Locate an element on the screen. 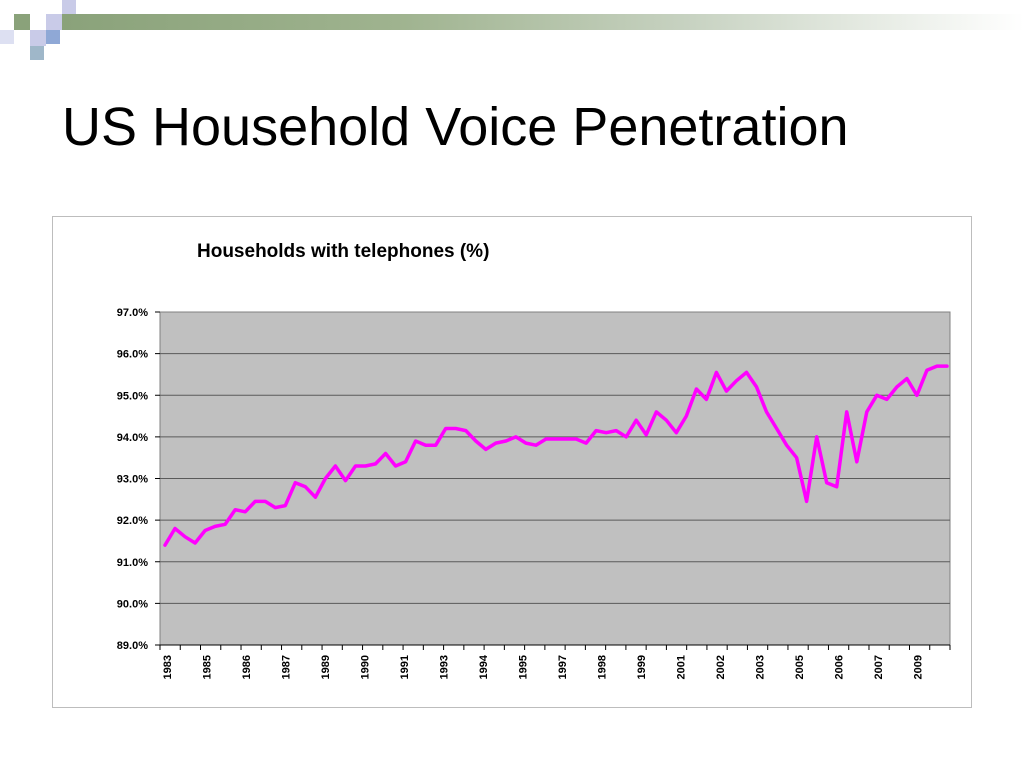 Image resolution: width=1024 pixels, height=768 pixels. chart-title: Households with telephones (%) is located at coordinates (343, 251).